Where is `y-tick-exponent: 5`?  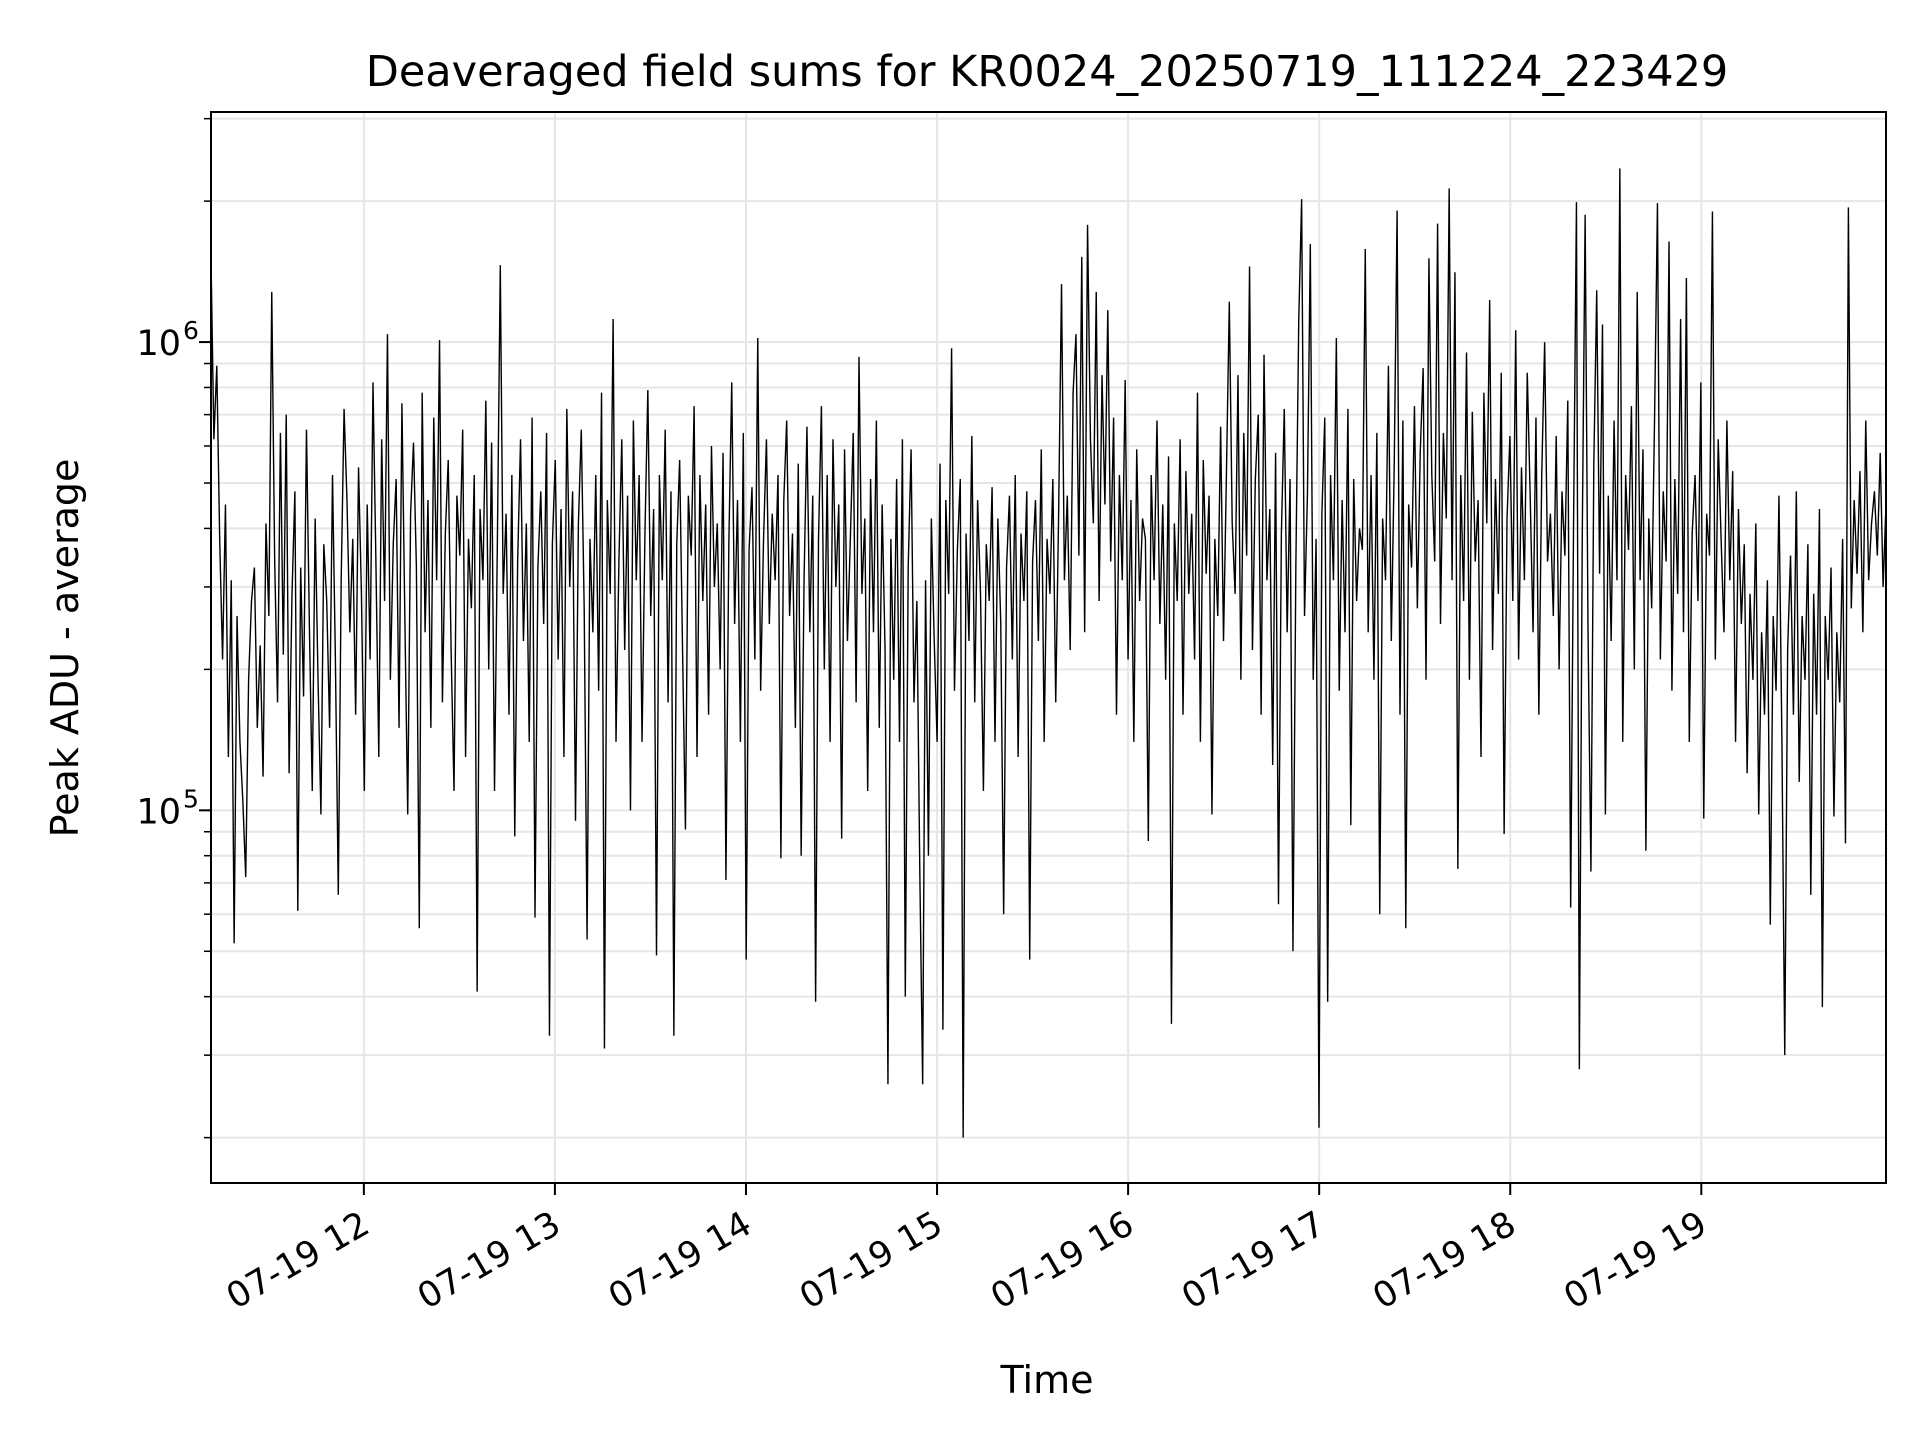
y-tick-exponent: 5 is located at coordinates (191, 798).